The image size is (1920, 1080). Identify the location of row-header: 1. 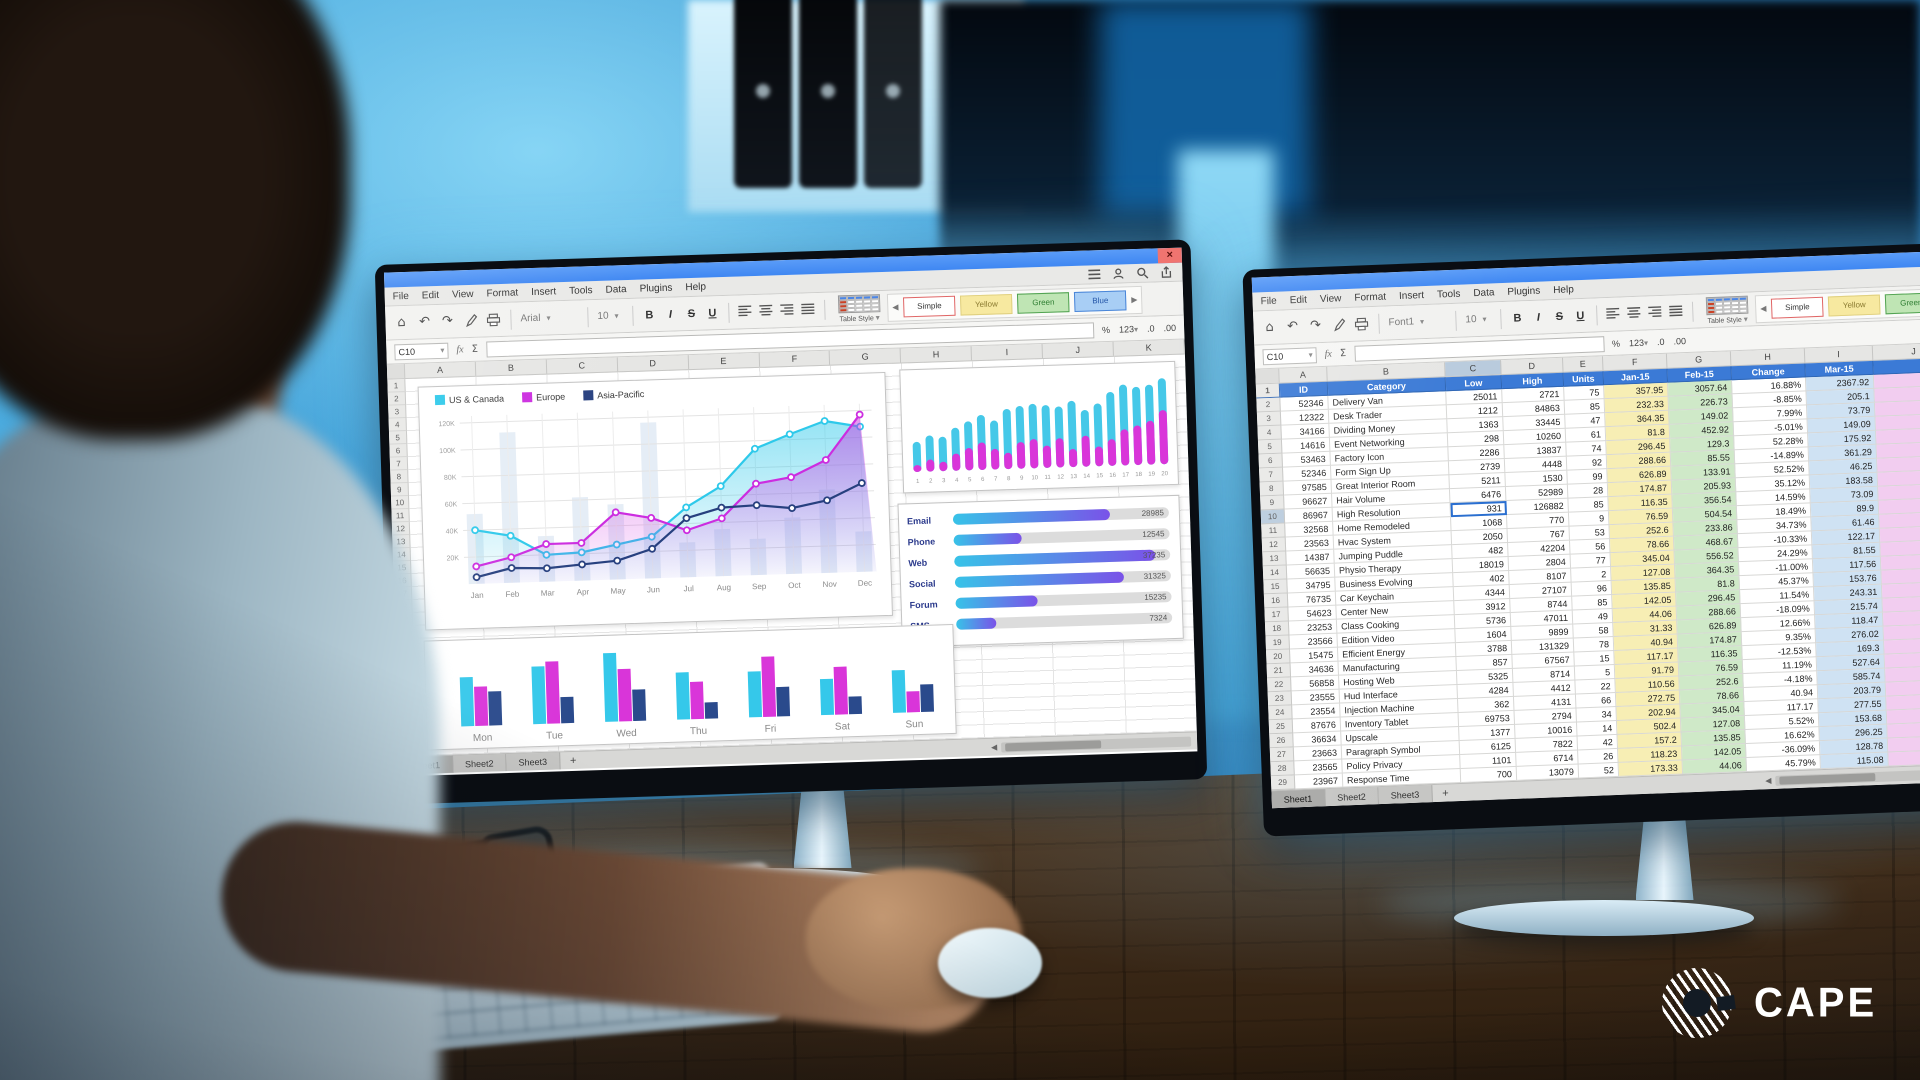
(396, 386).